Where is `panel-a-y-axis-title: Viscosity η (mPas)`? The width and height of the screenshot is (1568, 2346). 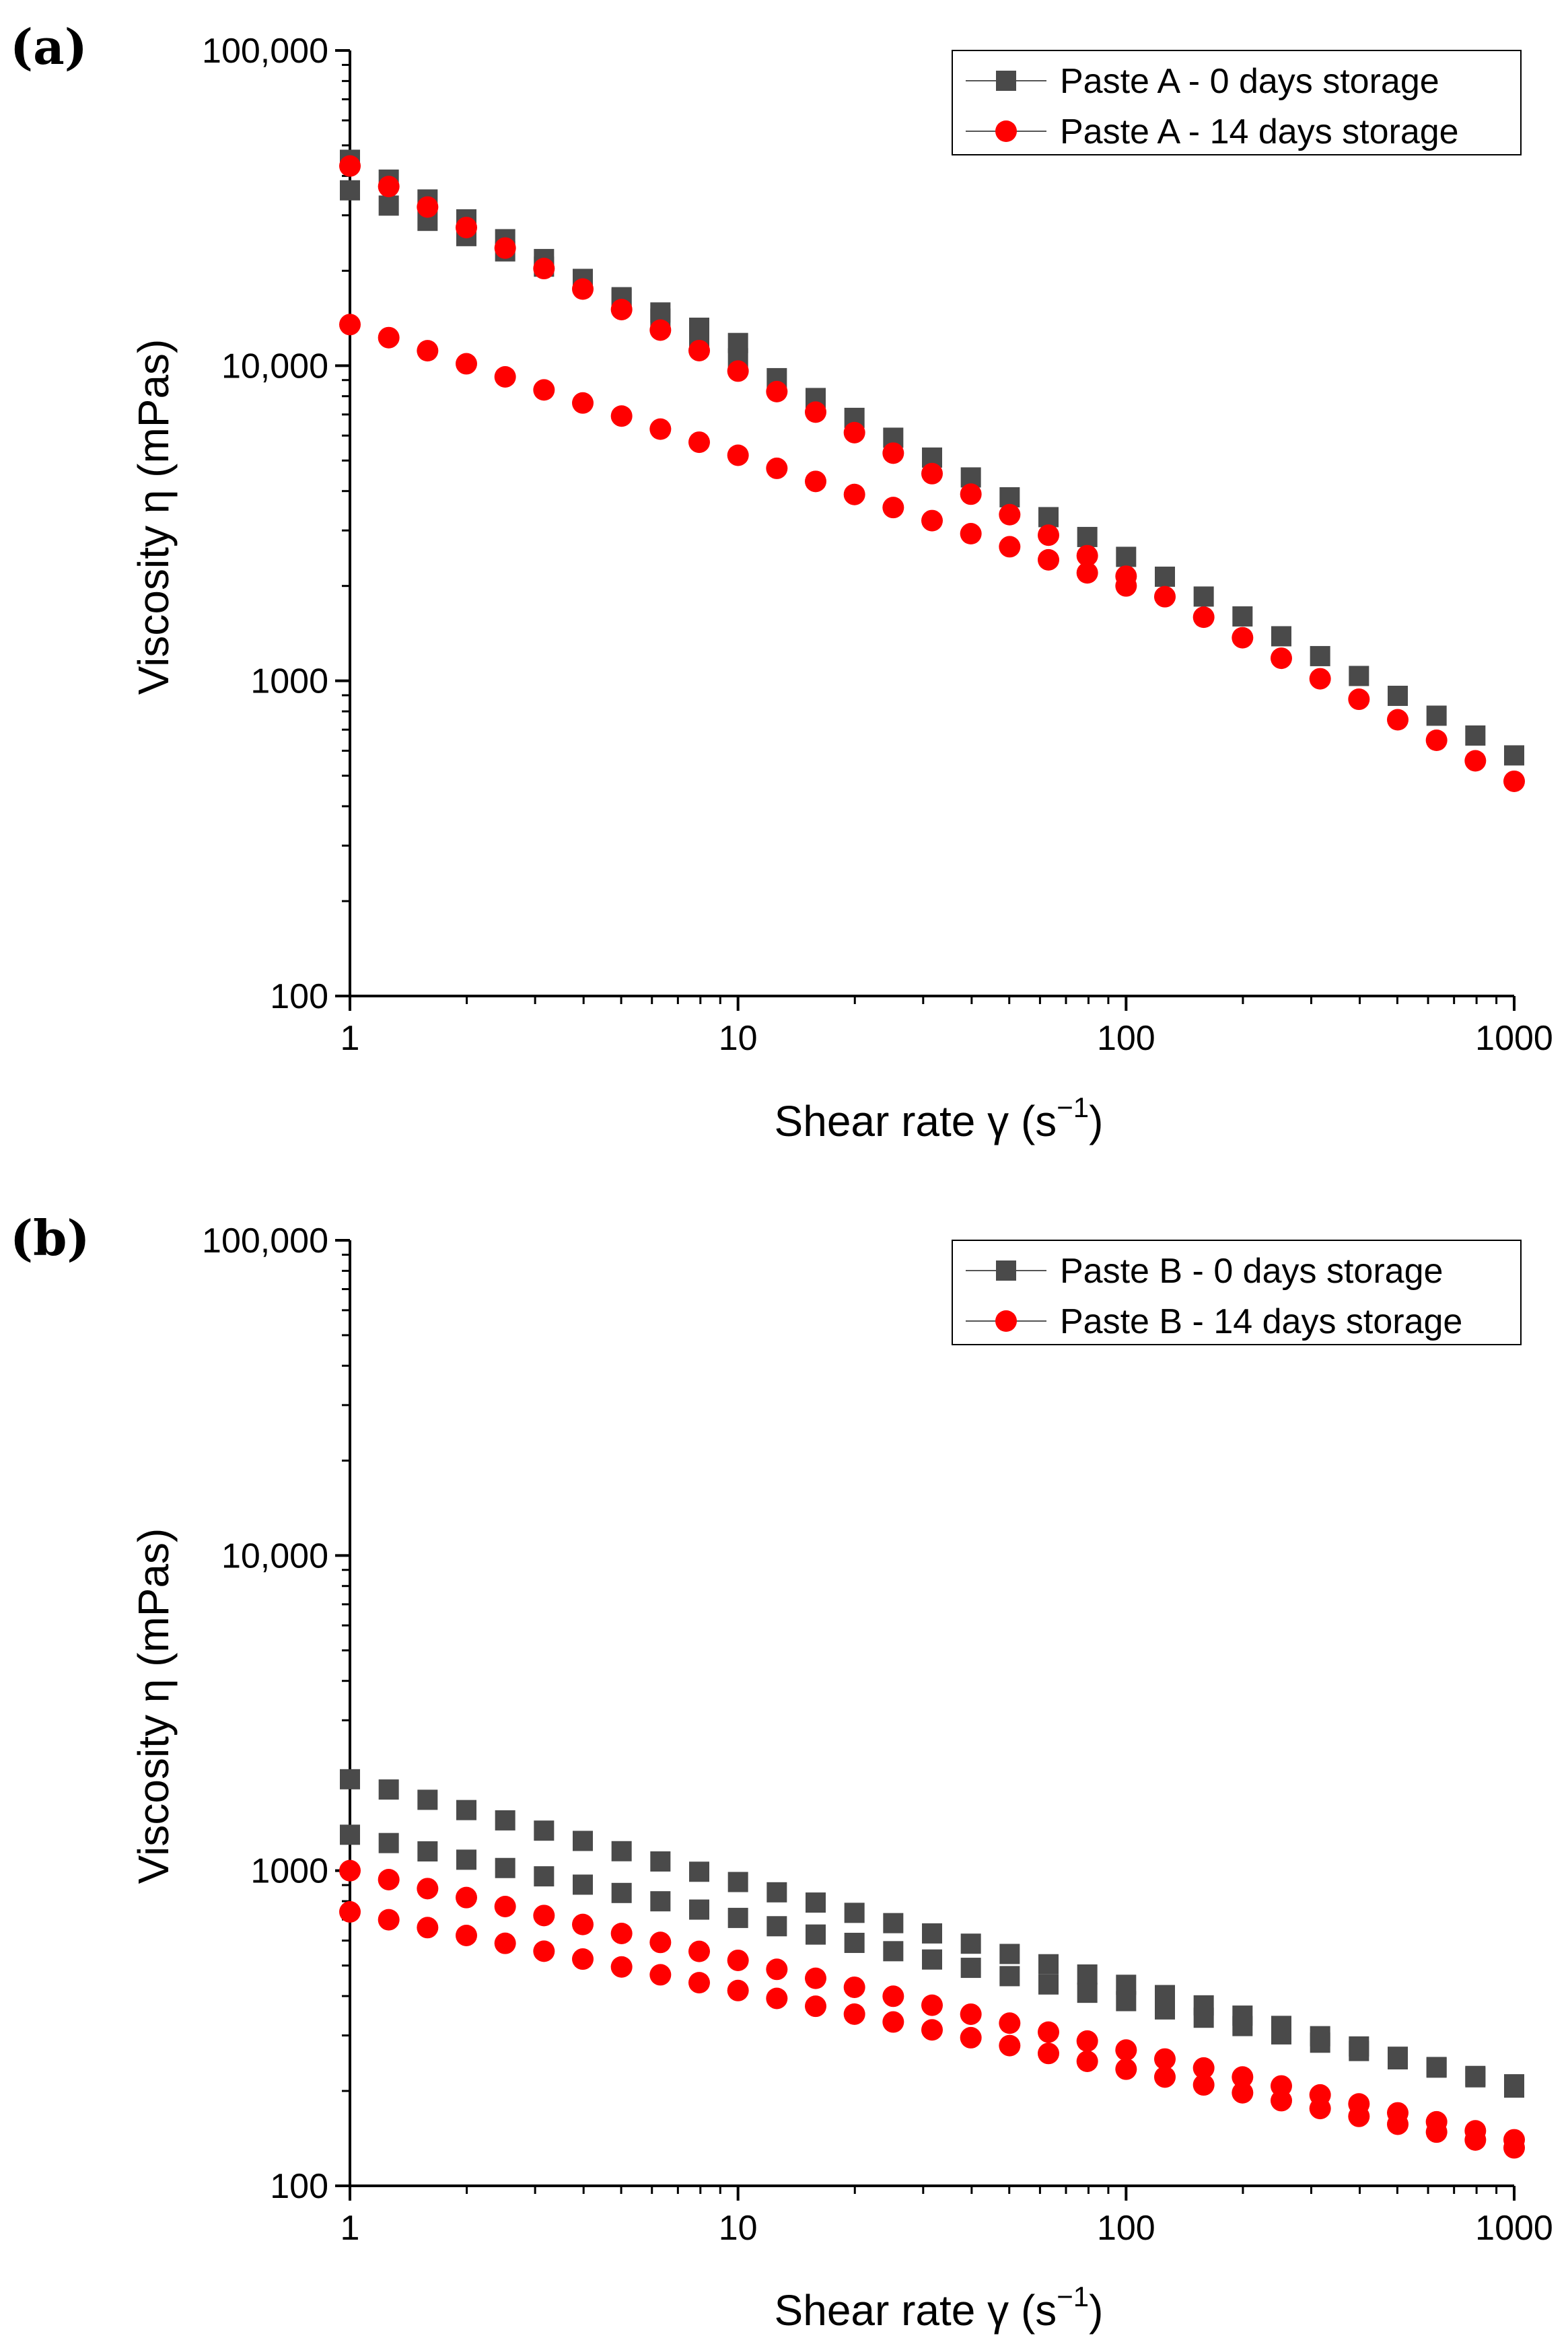 panel-a-y-axis-title: Viscosity η (mPas) is located at coordinates (153, 517).